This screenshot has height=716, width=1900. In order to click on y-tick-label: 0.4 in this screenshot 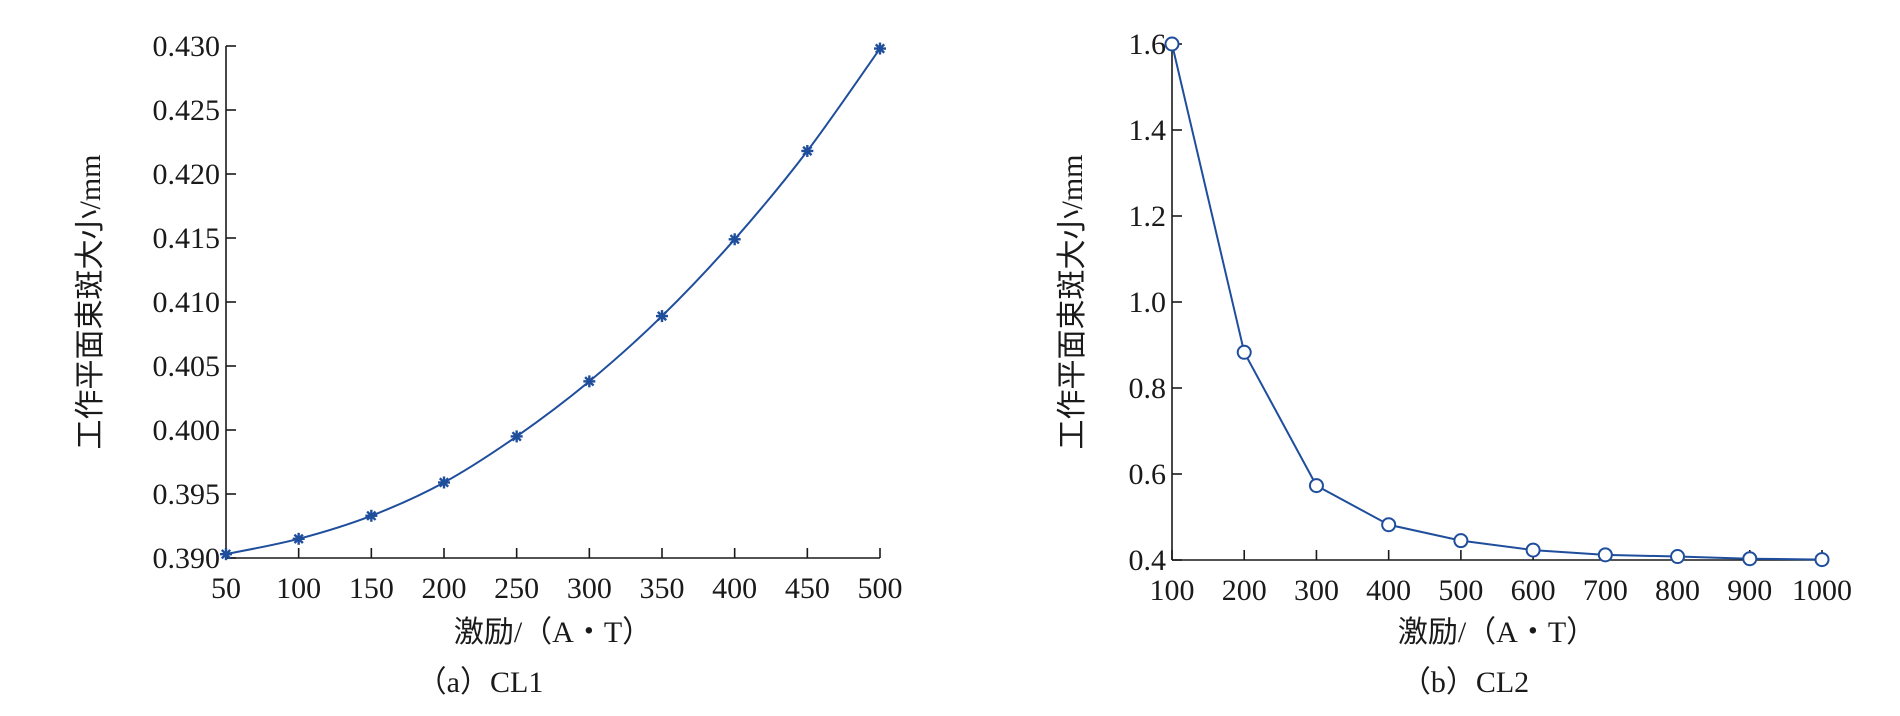, I will do `click(1148, 560)`.